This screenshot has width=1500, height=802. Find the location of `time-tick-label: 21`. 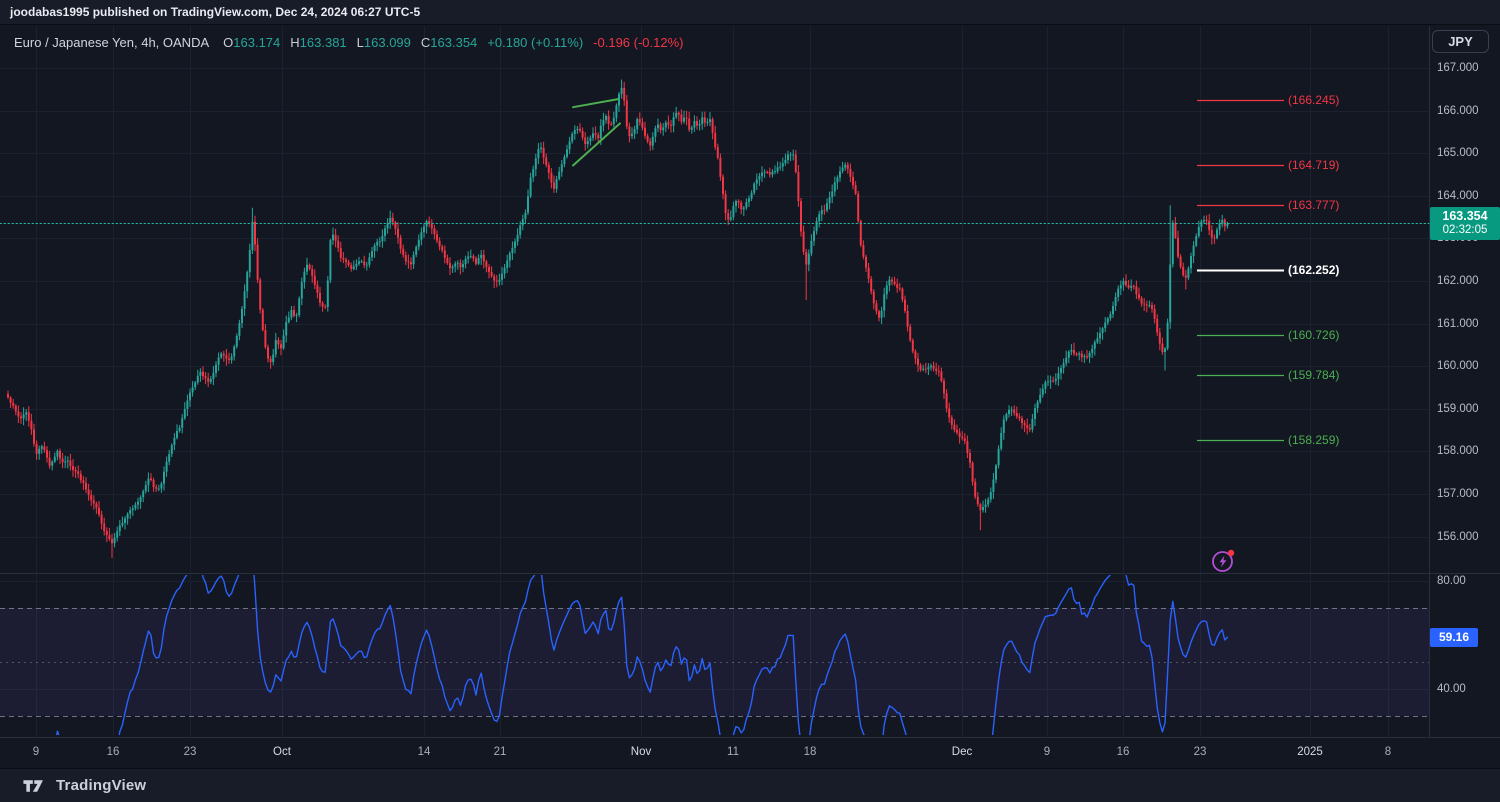

time-tick-label: 21 is located at coordinates (500, 752).